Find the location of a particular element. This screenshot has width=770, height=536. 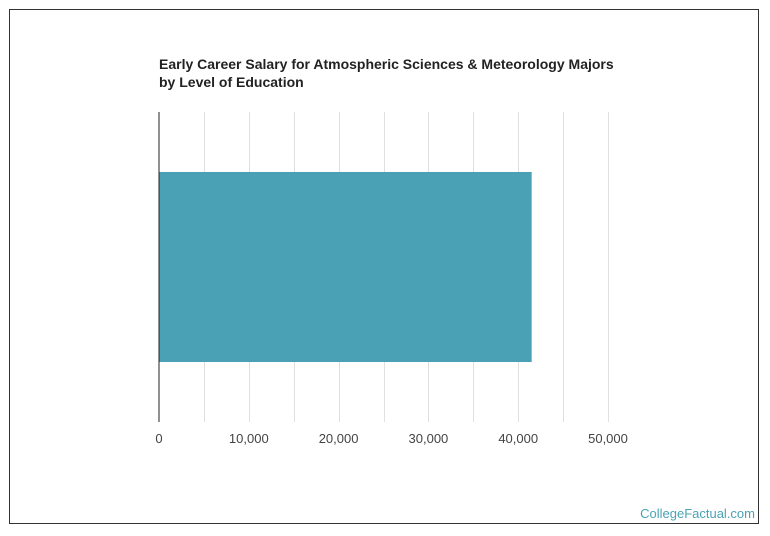

x-tick-label: 50,000 is located at coordinates (608, 438).